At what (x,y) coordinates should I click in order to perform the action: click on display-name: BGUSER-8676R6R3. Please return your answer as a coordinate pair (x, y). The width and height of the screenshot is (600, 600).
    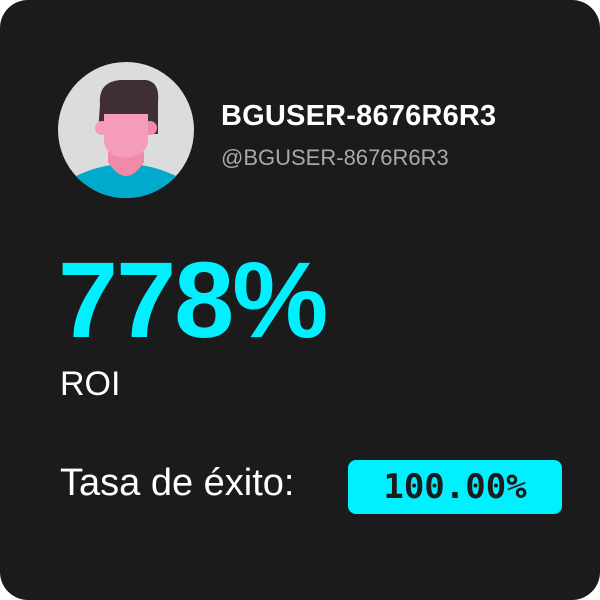
    Looking at the image, I should click on (359, 116).